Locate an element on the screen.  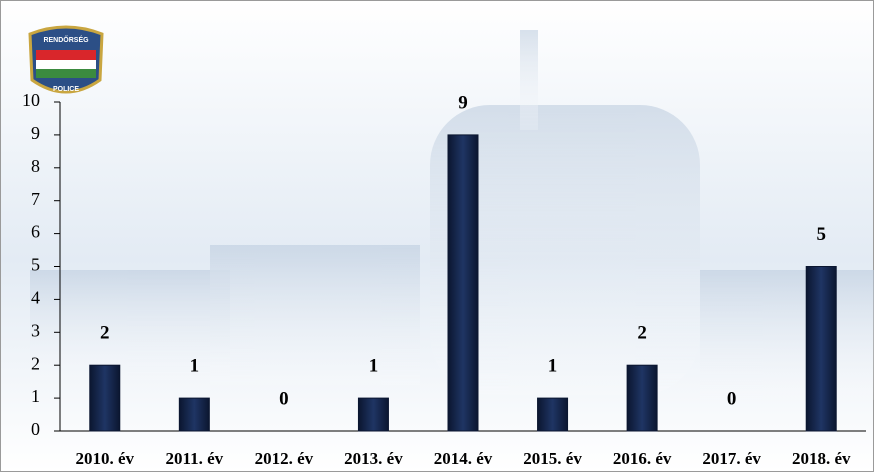
y-tick-label: 8 is located at coordinates (35, 166).